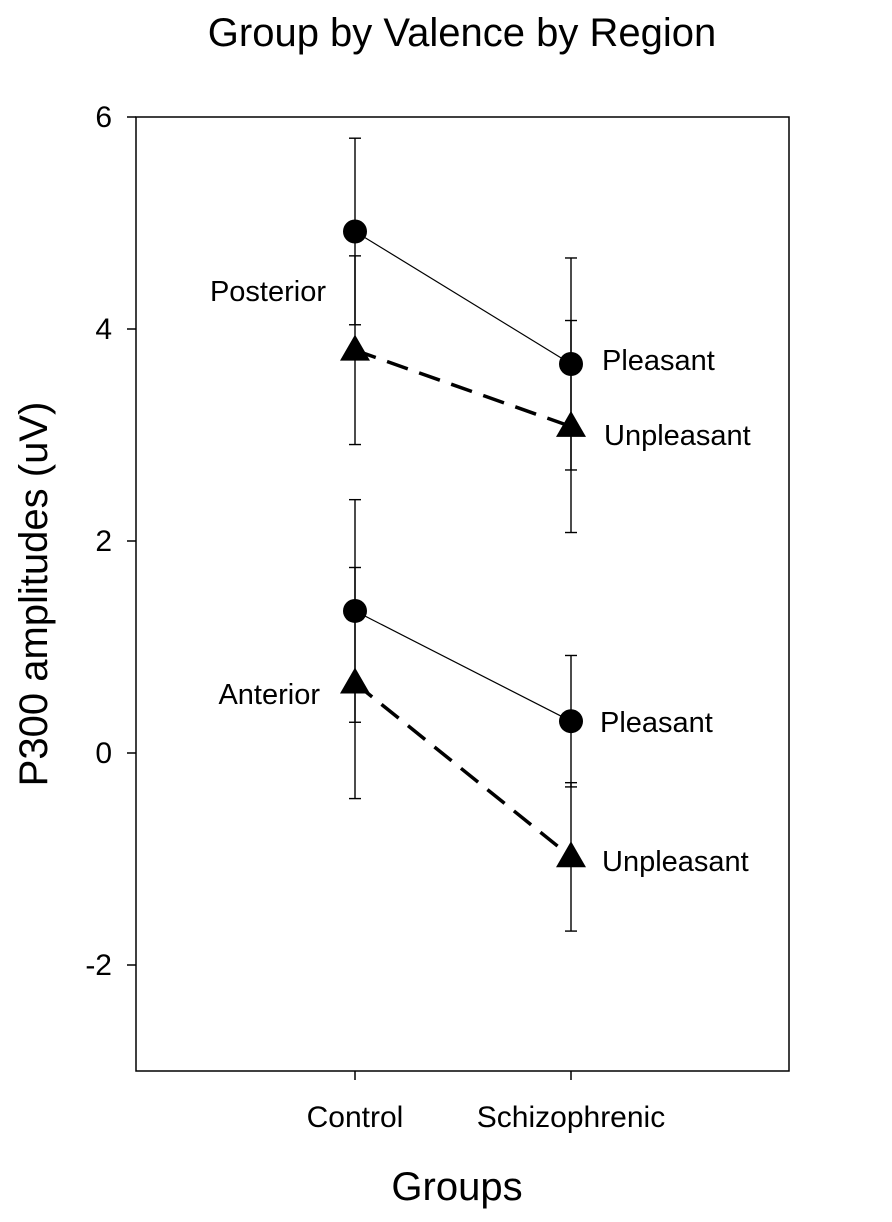 The height and width of the screenshot is (1222, 892). I want to click on y-tick-label: 2, so click(103, 541).